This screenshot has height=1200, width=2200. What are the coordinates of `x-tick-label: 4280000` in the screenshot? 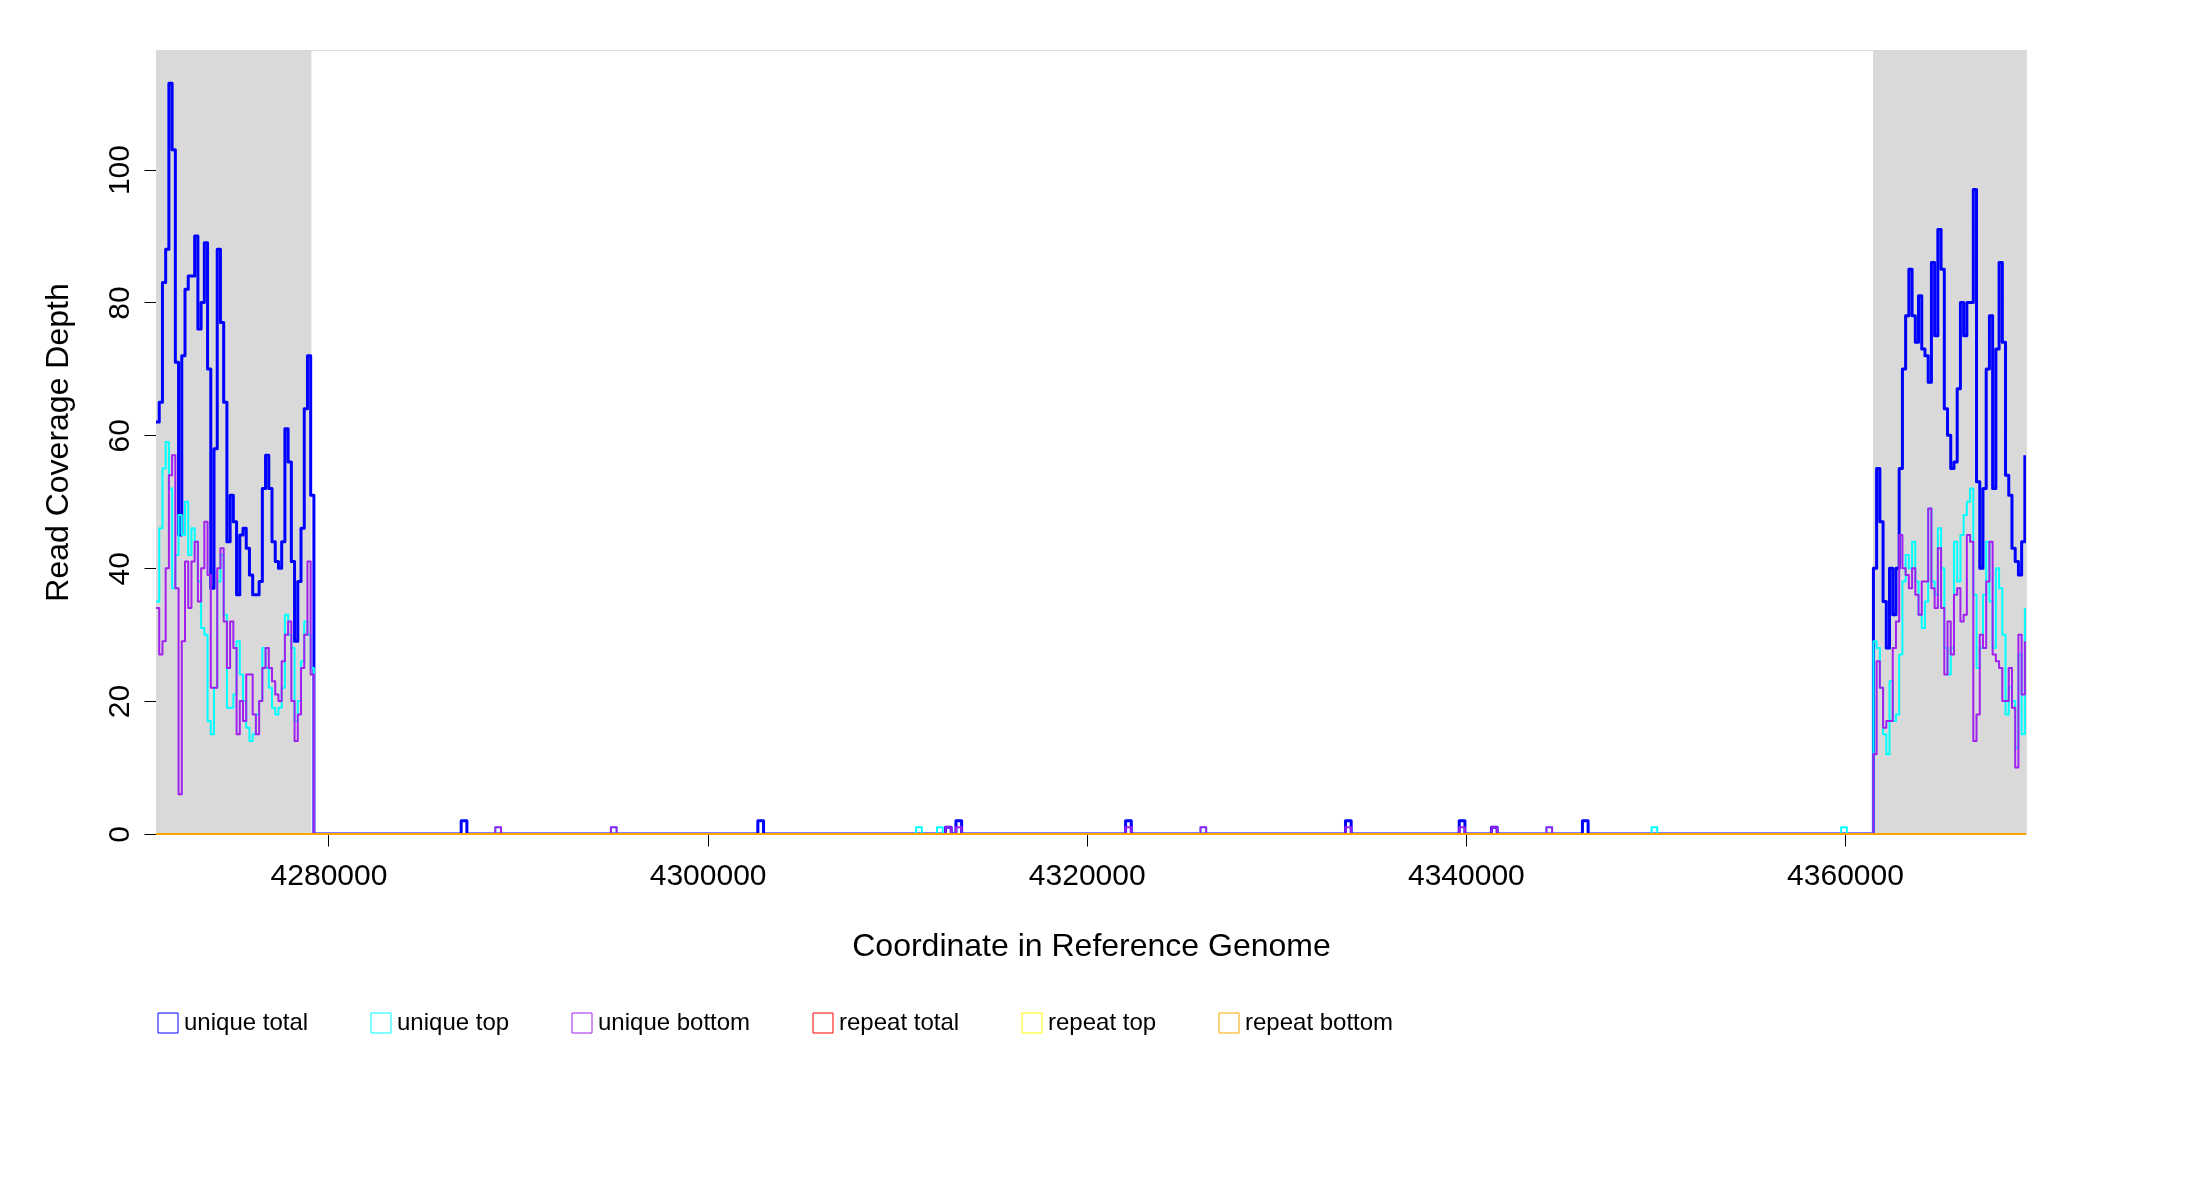 It's located at (329, 874).